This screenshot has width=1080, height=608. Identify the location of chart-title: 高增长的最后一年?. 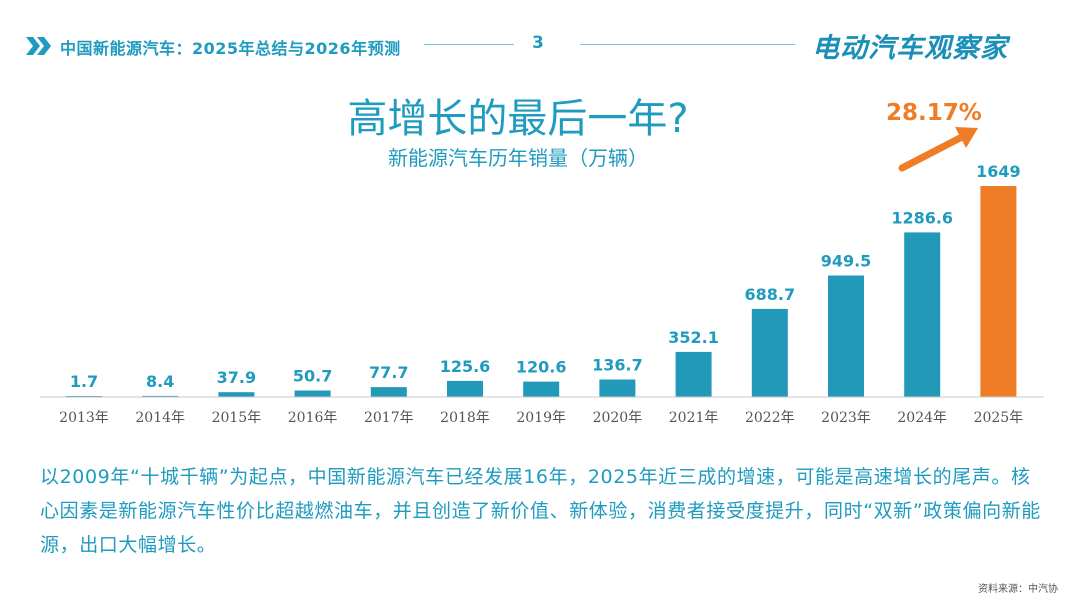
(518, 119).